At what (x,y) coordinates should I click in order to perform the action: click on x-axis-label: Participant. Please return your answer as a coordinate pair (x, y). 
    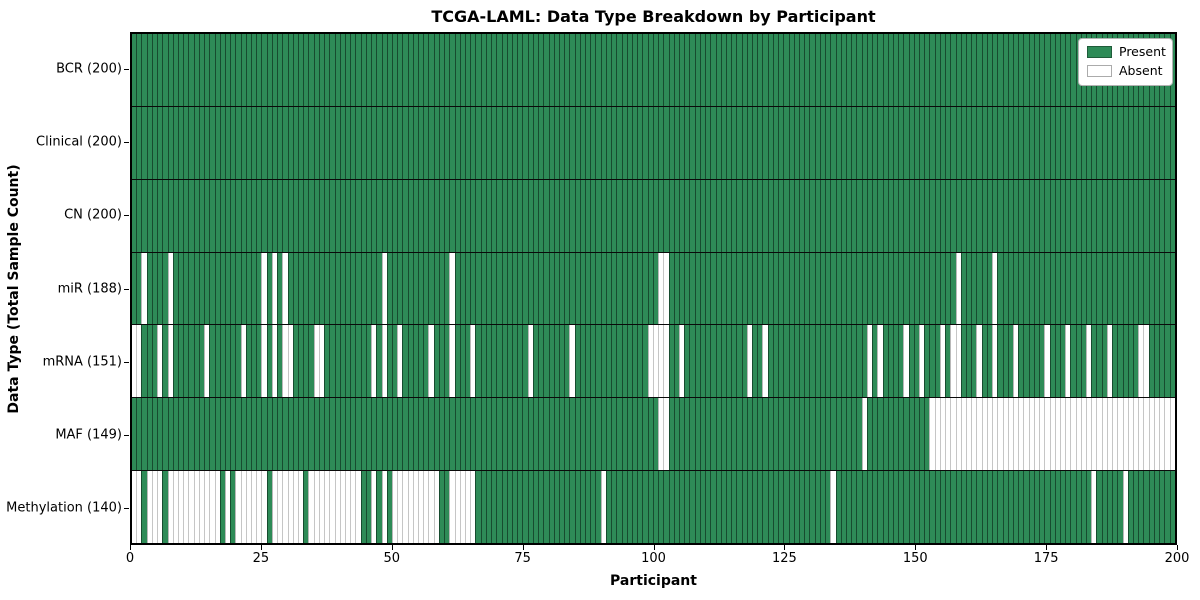
    Looking at the image, I should click on (653, 581).